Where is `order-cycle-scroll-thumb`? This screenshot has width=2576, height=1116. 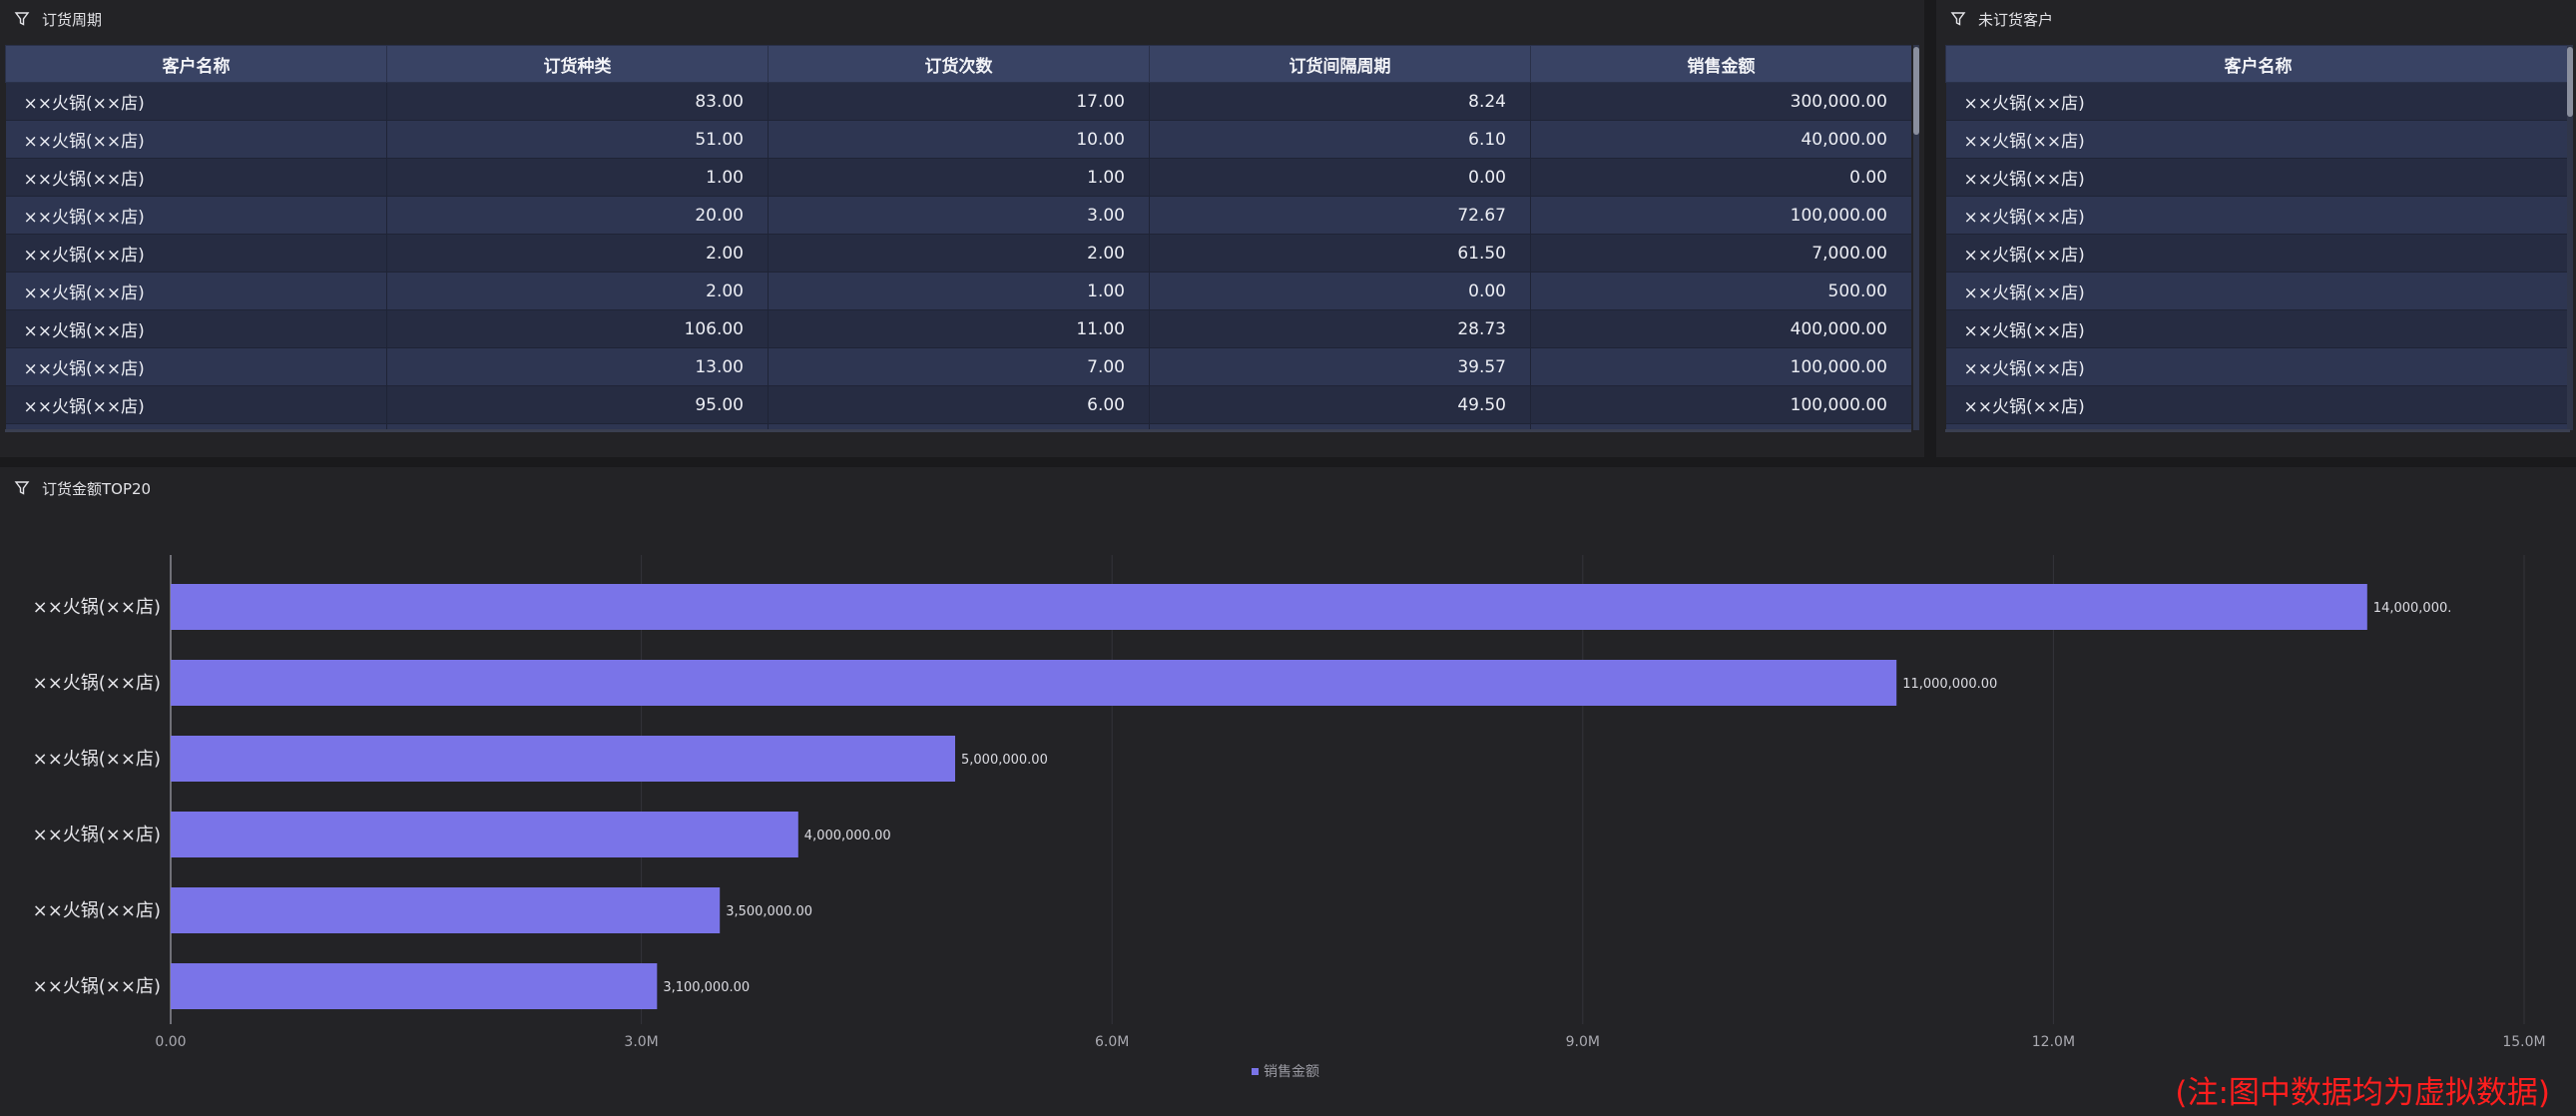
order-cycle-scroll-thumb is located at coordinates (1916, 91).